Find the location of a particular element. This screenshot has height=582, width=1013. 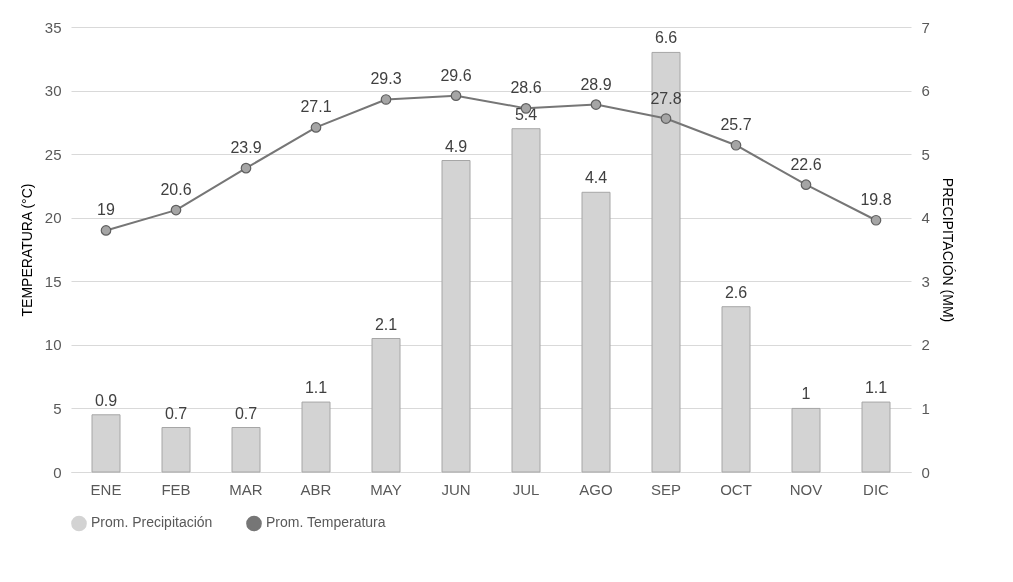

x-tick-label: MAR is located at coordinates (246, 489).